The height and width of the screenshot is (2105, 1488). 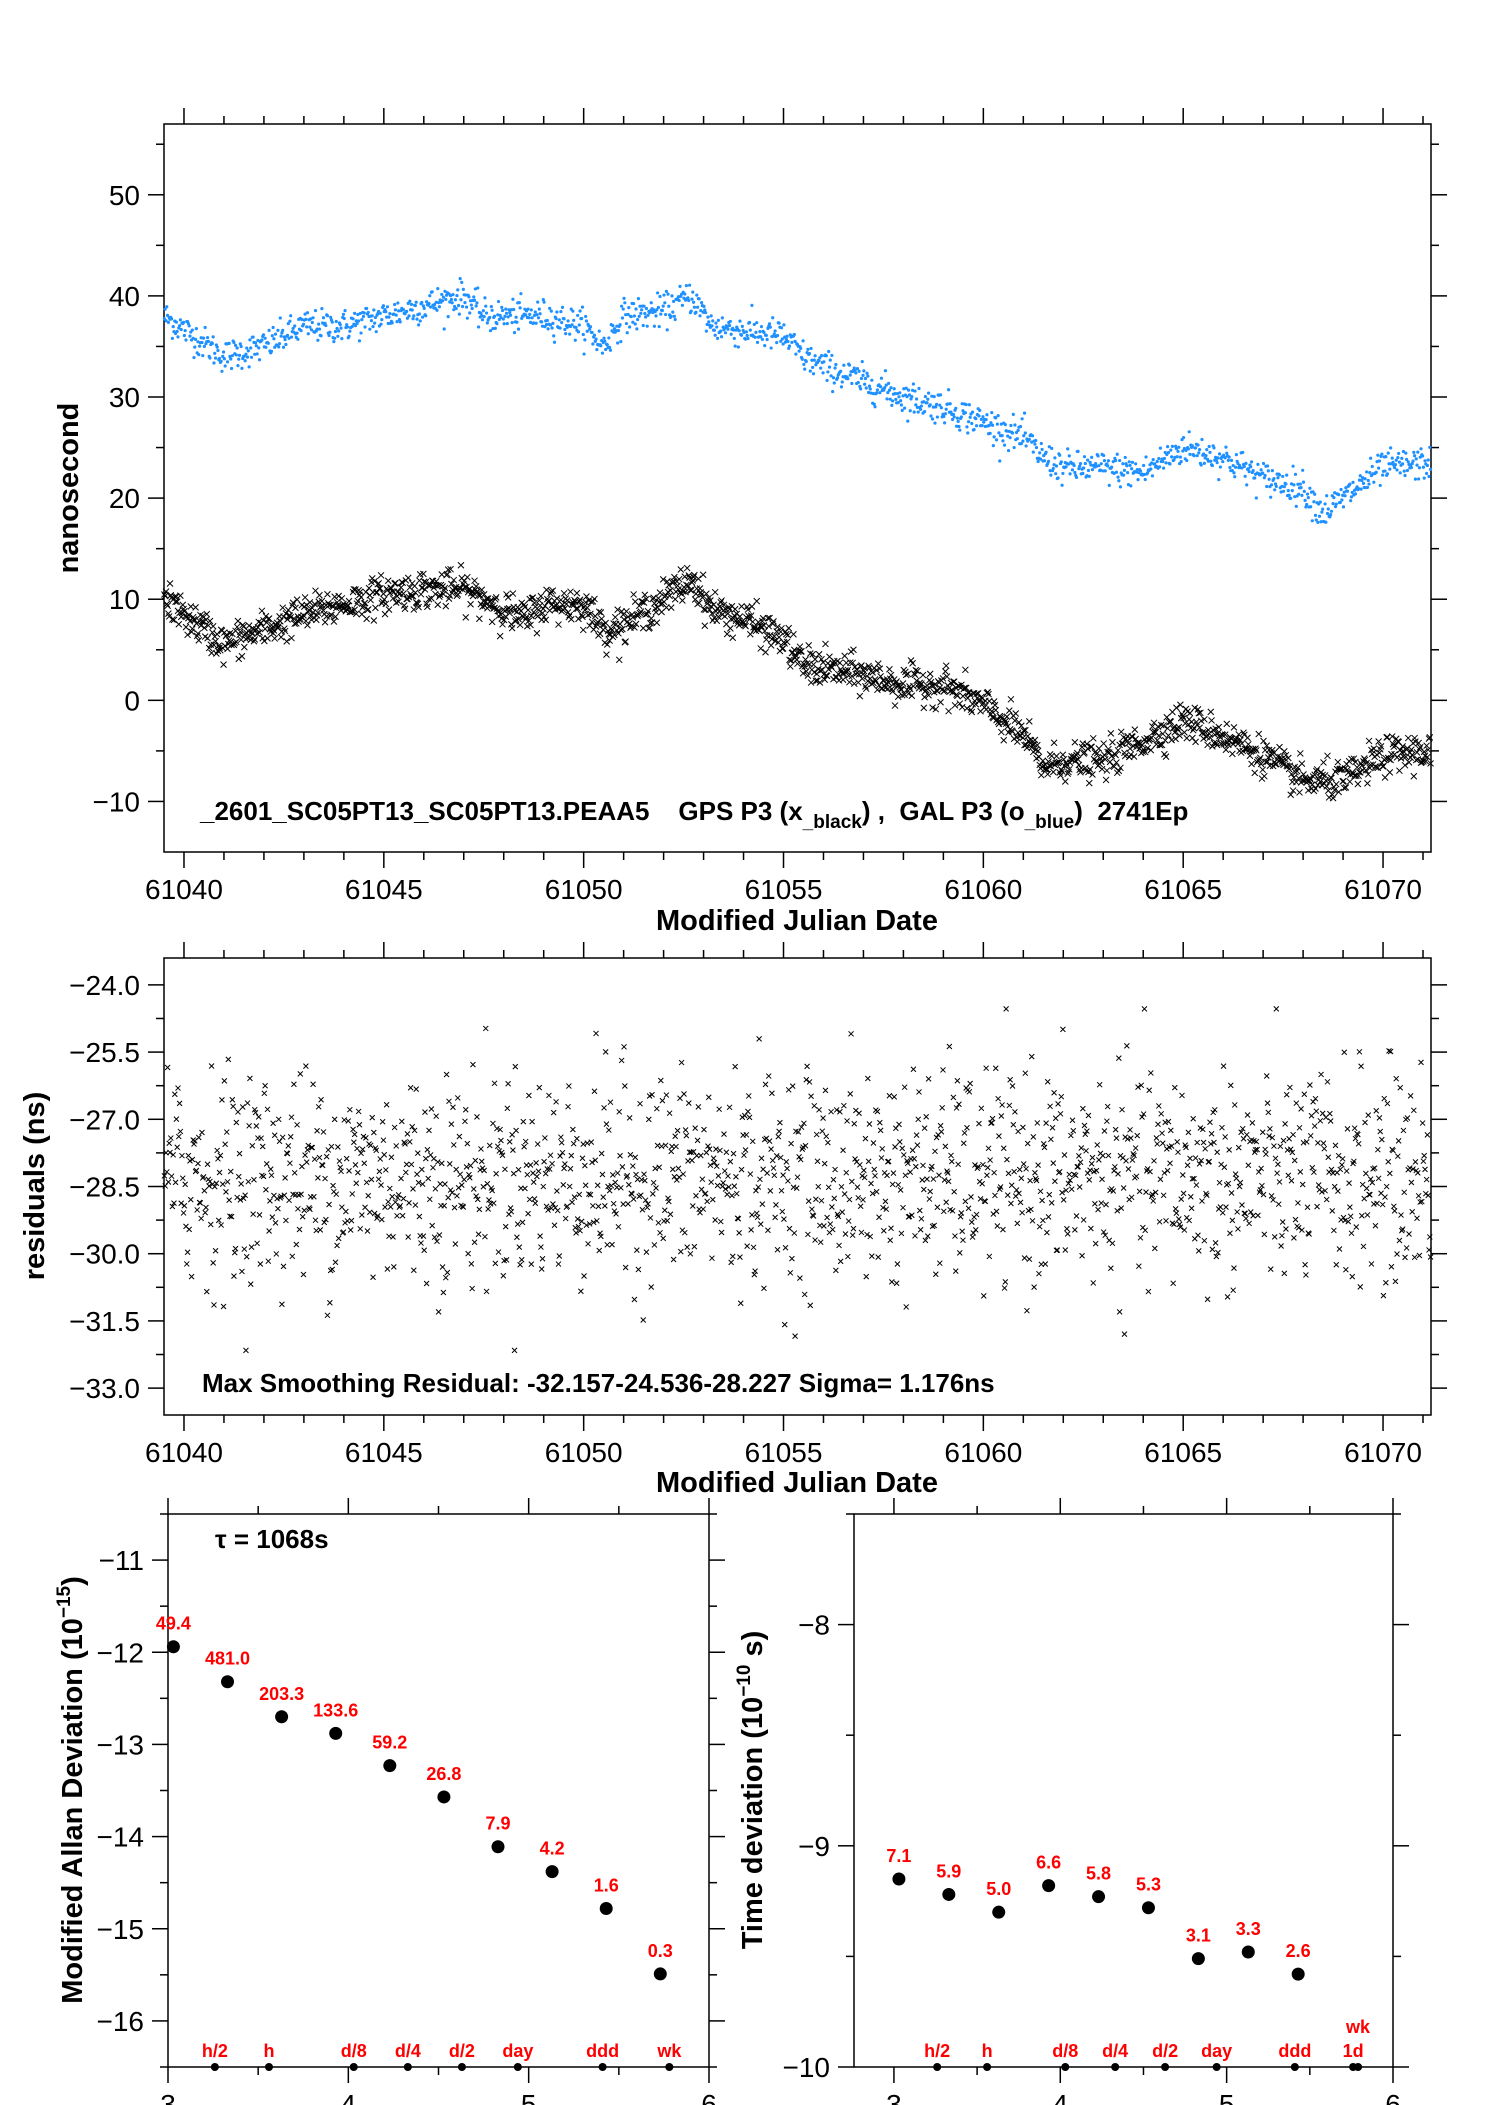 I want to click on x-tick-label: 61060, so click(x=983, y=889).